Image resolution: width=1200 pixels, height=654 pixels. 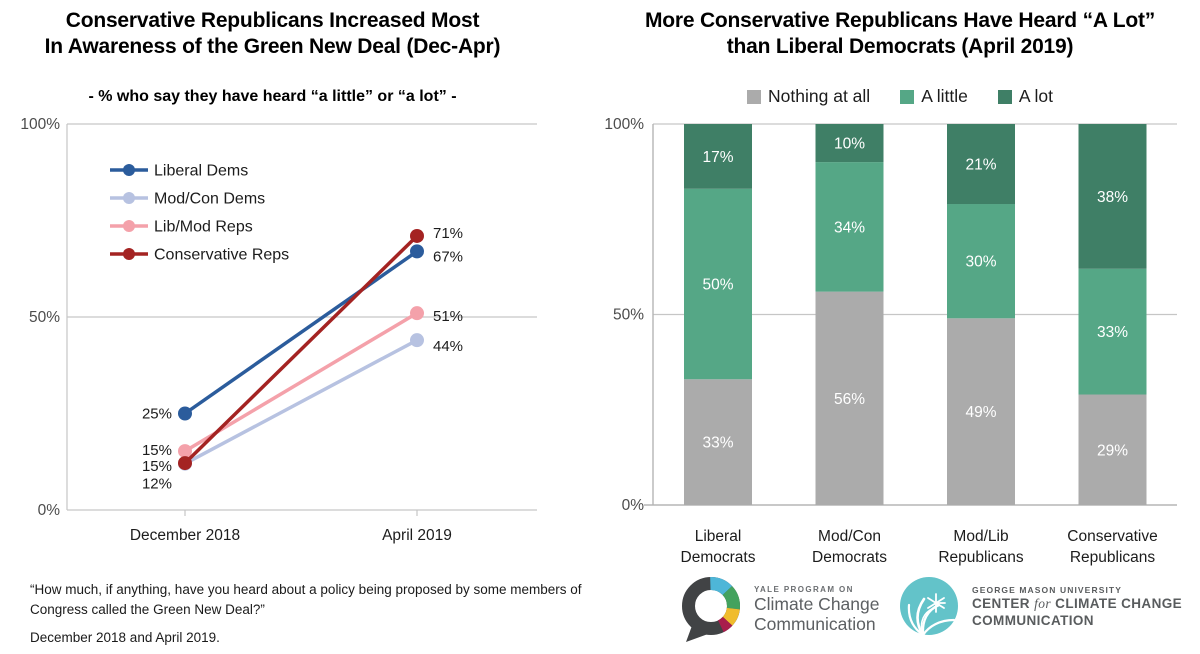 I want to click on bar-segment-label: 29%, so click(x=1112, y=450).